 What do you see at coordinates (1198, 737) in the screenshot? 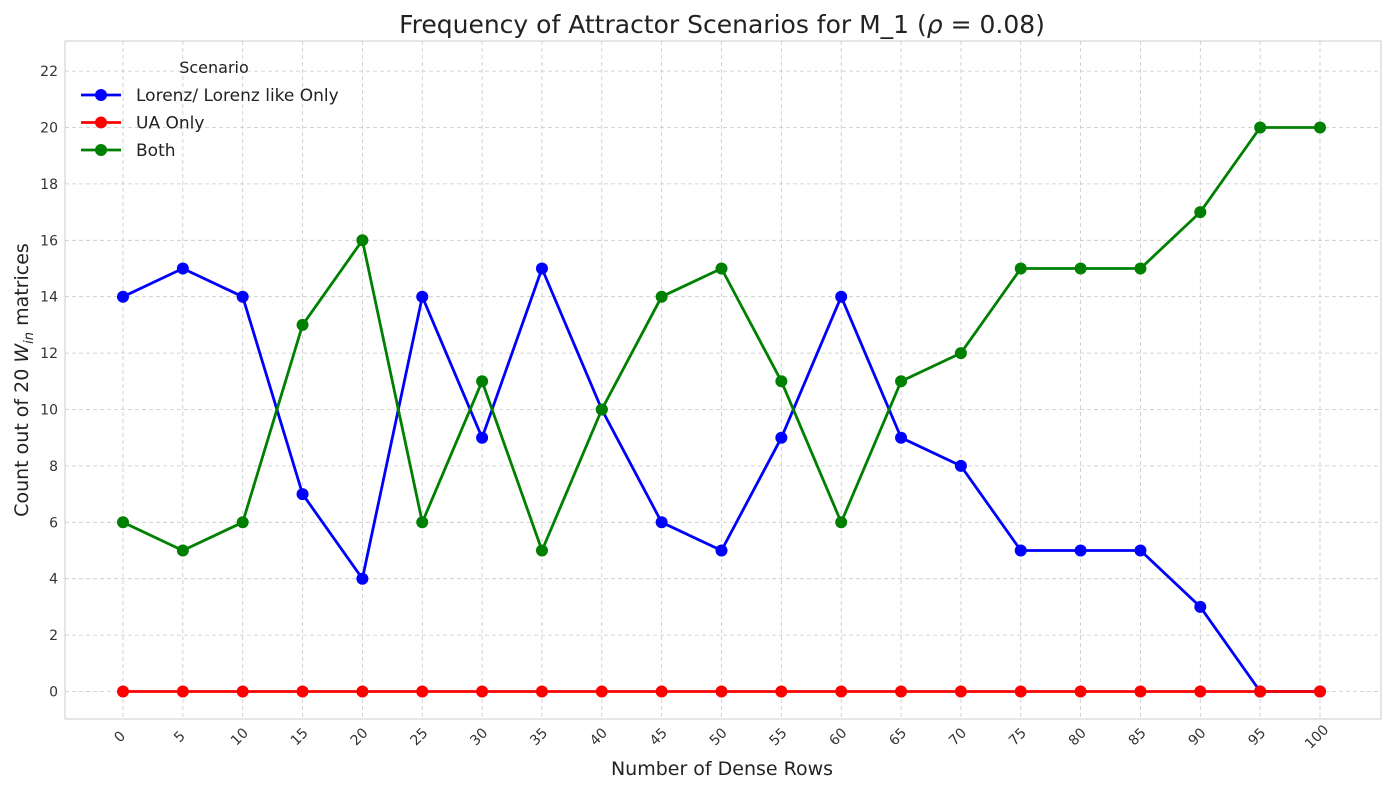
I see `x-tick-label: 90` at bounding box center [1198, 737].